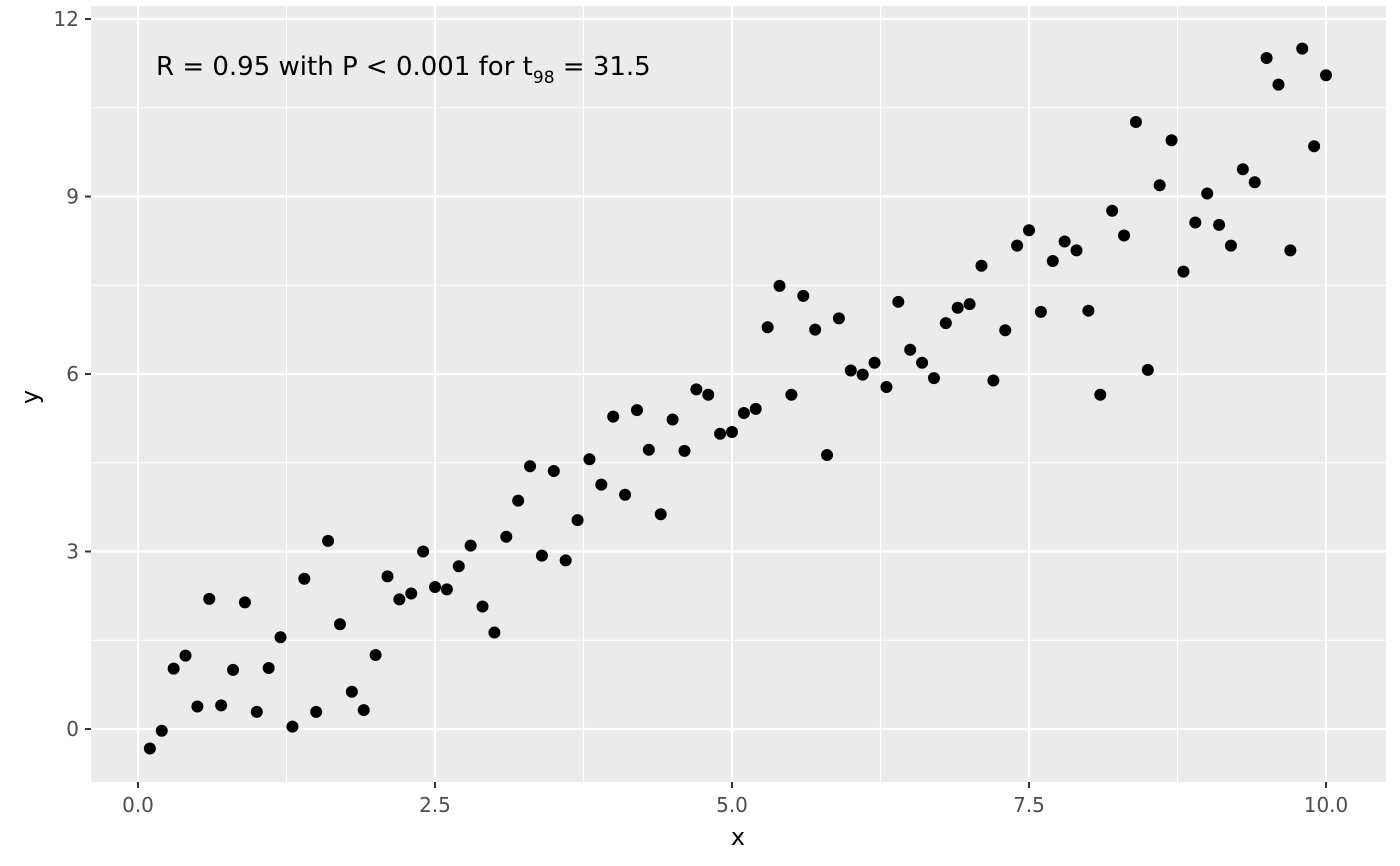  Describe the element at coordinates (1326, 805) in the screenshot. I see `x-tick-label: 10.0` at that location.